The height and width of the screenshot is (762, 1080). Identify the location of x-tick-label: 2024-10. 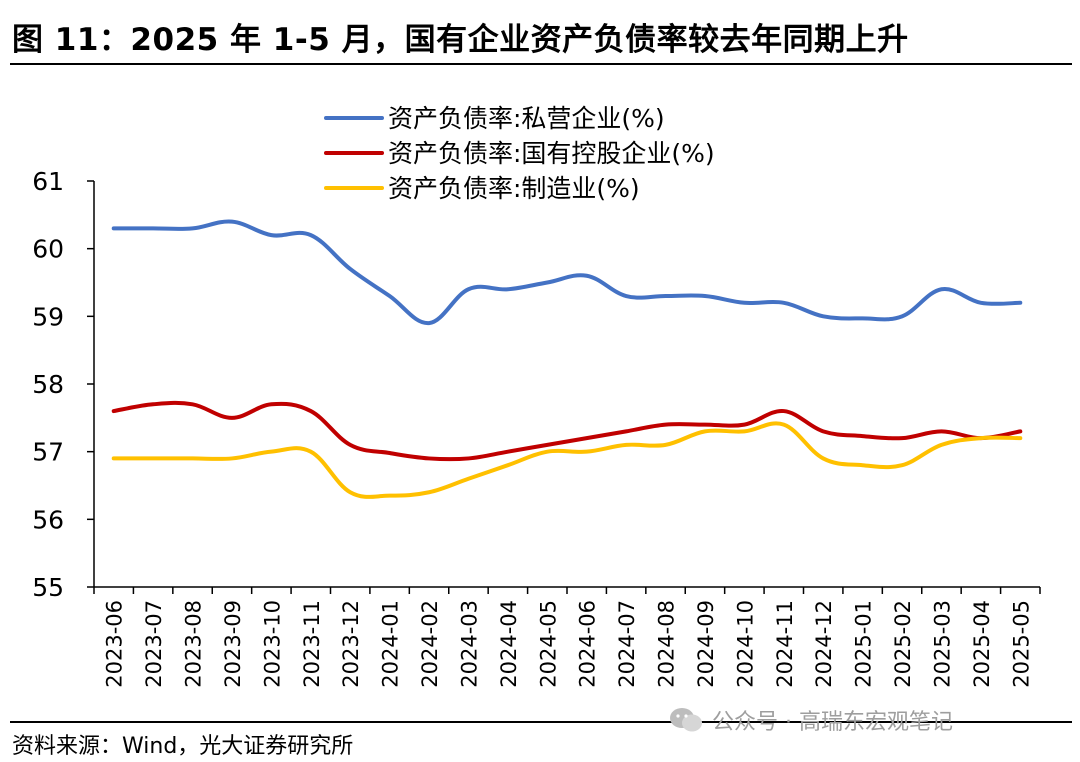
(745, 644).